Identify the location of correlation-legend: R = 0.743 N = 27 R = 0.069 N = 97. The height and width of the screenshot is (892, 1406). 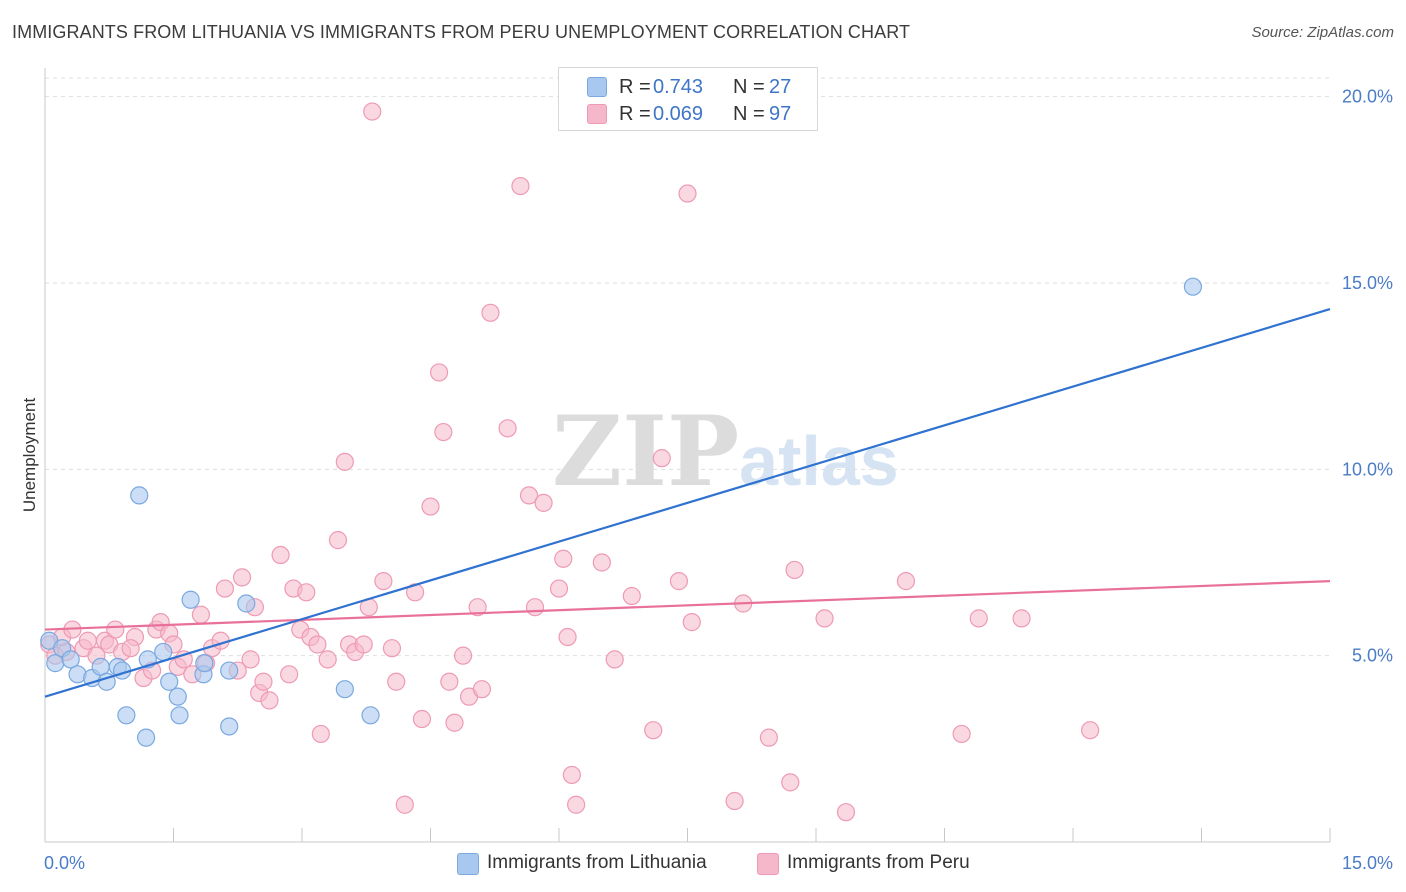
(688, 99).